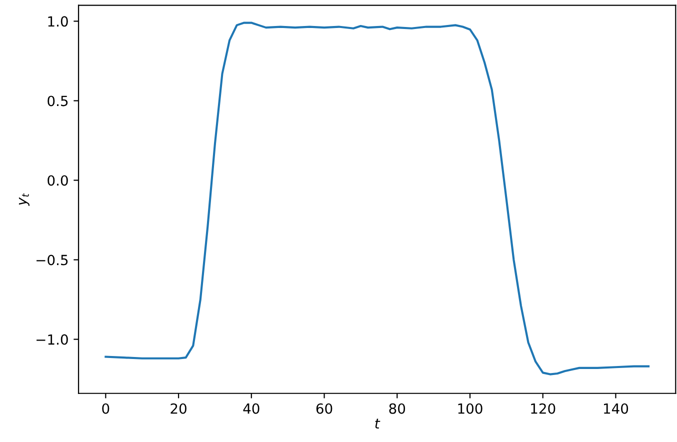 This screenshot has width=677, height=442. I want to click on x-tick-label: 60, so click(324, 408).